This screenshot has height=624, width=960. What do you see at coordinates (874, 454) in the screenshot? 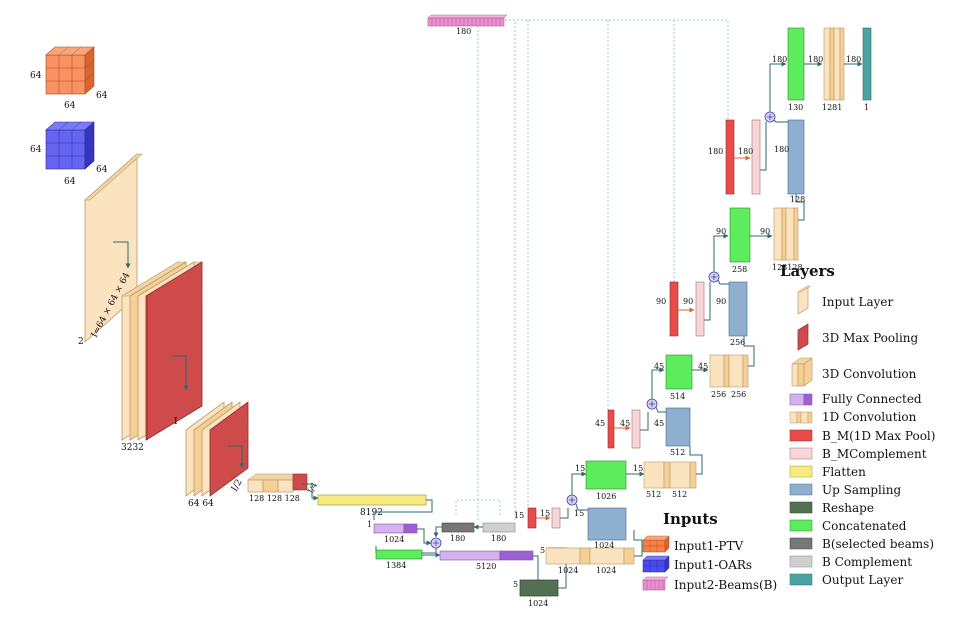
I see `legend-bm-complement: B_MComplement` at bounding box center [874, 454].